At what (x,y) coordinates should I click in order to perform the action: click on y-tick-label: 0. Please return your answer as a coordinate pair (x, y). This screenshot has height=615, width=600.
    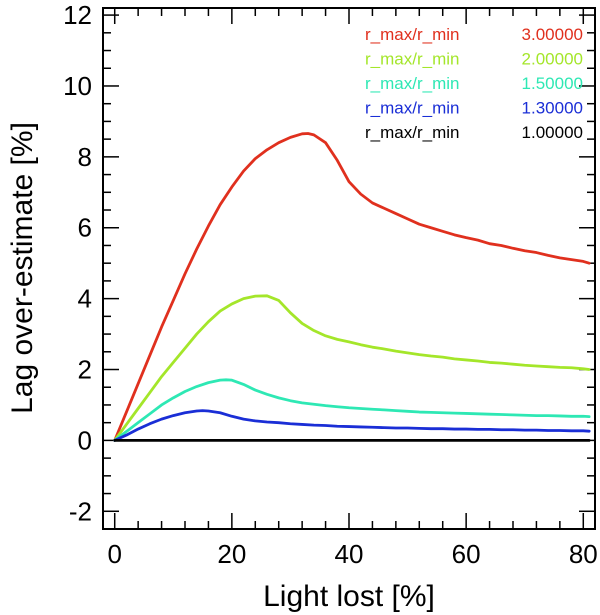
    Looking at the image, I should click on (85, 440).